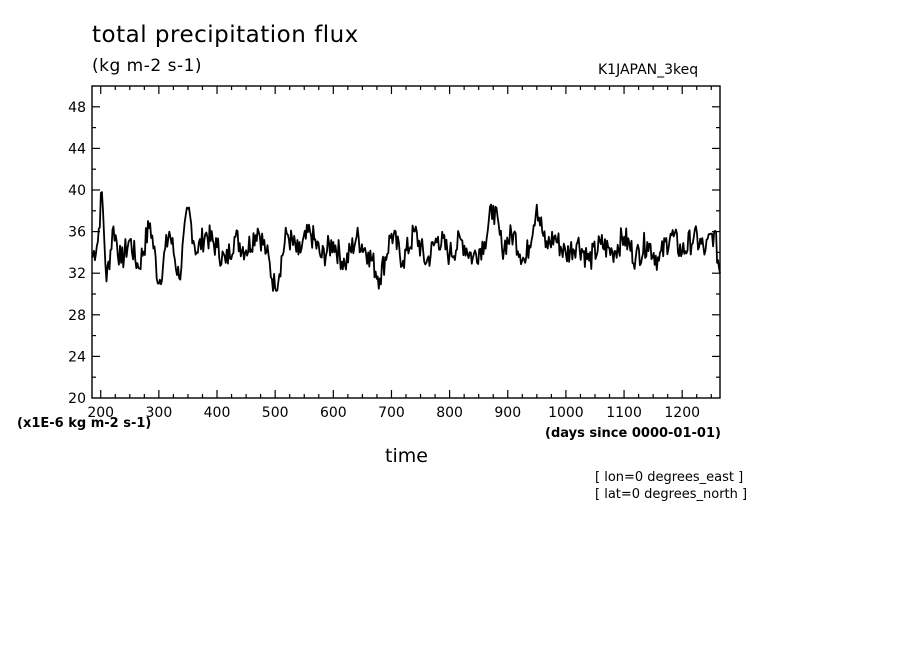  Describe the element at coordinates (147, 66) in the screenshot. I see `chart-units: (kg m-2 s-1)` at that location.